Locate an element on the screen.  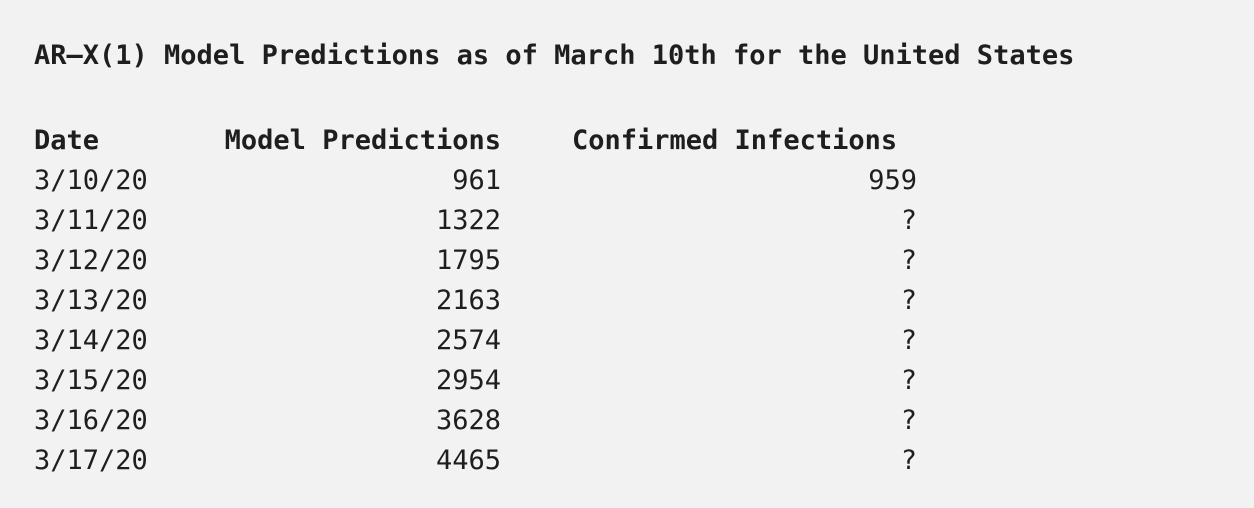
table-row: 3/14/20 2574? is located at coordinates (475, 341).